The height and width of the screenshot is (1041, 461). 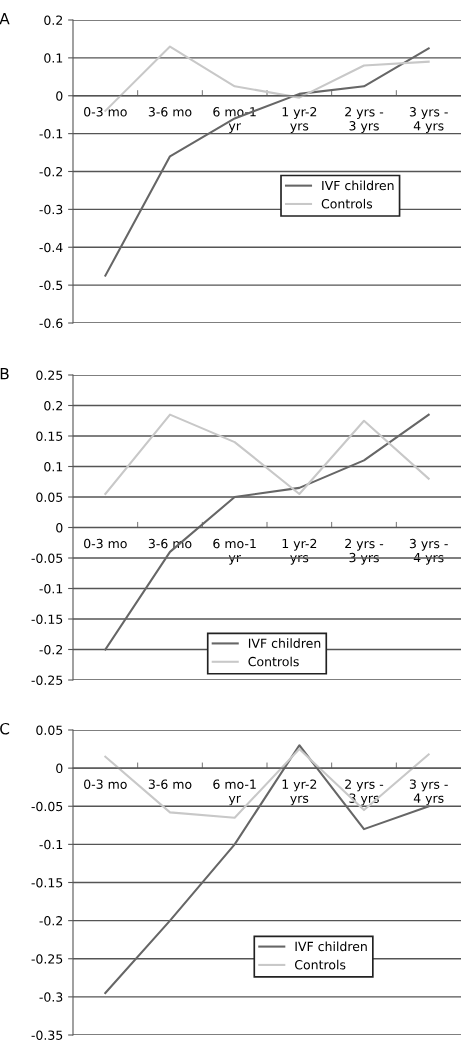 What do you see at coordinates (5, 728) in the screenshot?
I see `chart-title: C` at bounding box center [5, 728].